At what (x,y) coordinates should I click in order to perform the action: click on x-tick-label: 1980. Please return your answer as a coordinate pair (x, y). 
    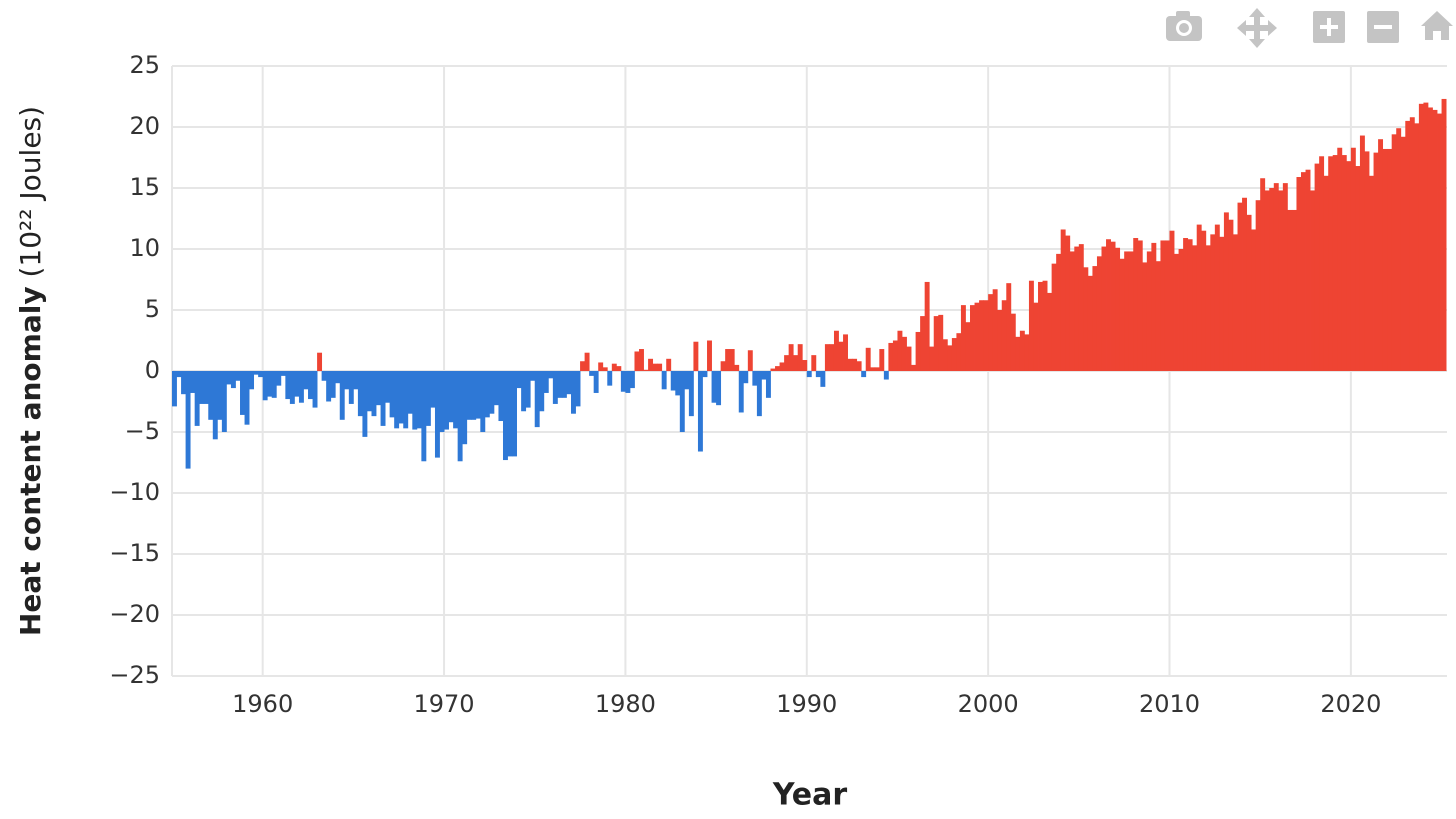
    Looking at the image, I should click on (625, 704).